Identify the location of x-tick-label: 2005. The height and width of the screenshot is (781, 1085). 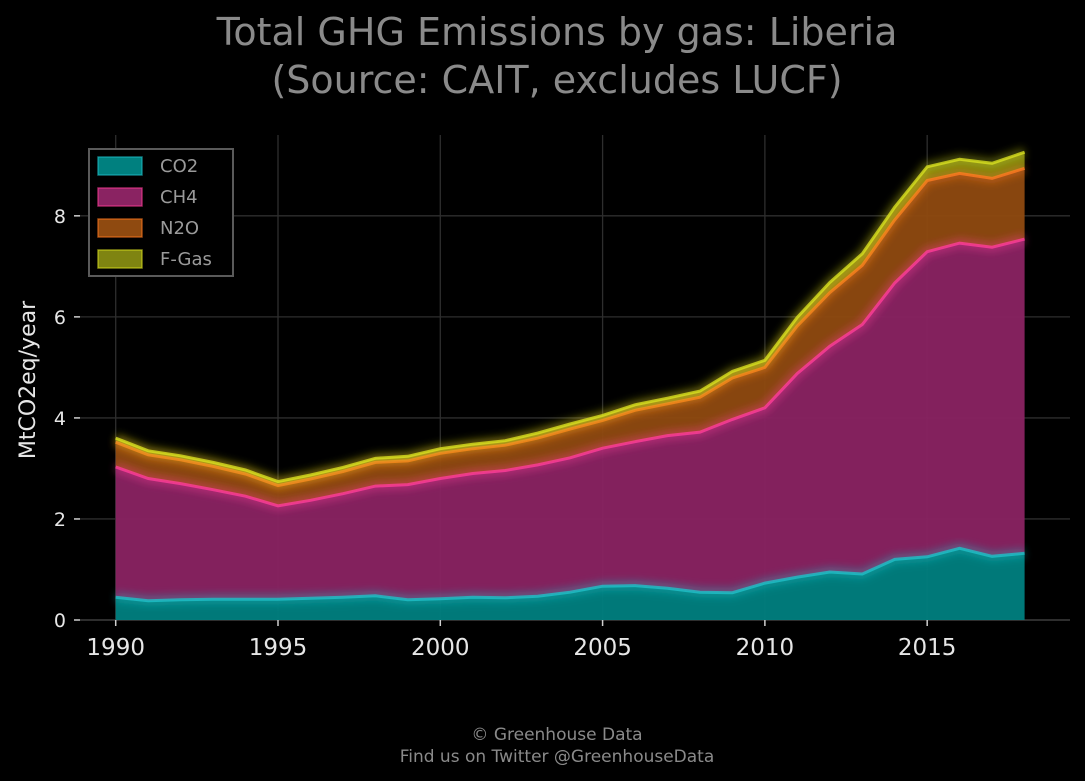
(602, 648).